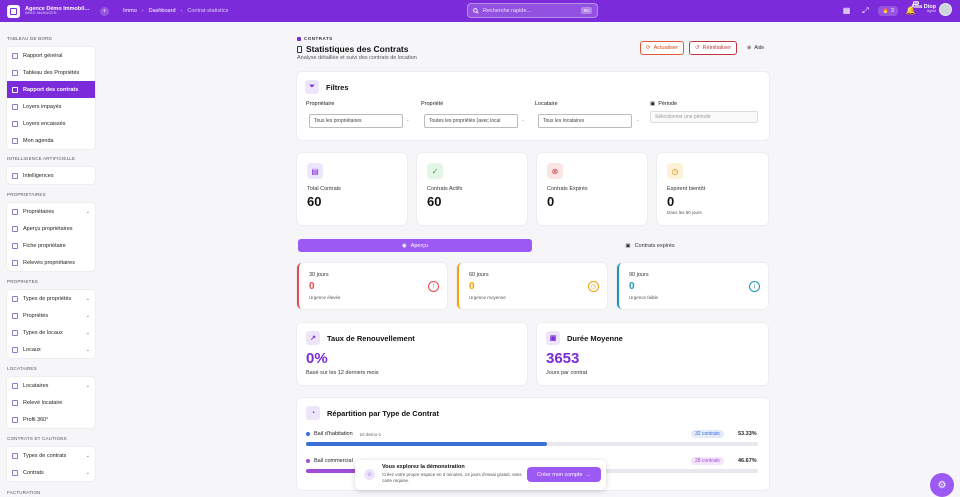 The height and width of the screenshot is (497, 960). Describe the element at coordinates (87, 385) in the screenshot. I see `chevron-down-icon: ⌄` at that location.